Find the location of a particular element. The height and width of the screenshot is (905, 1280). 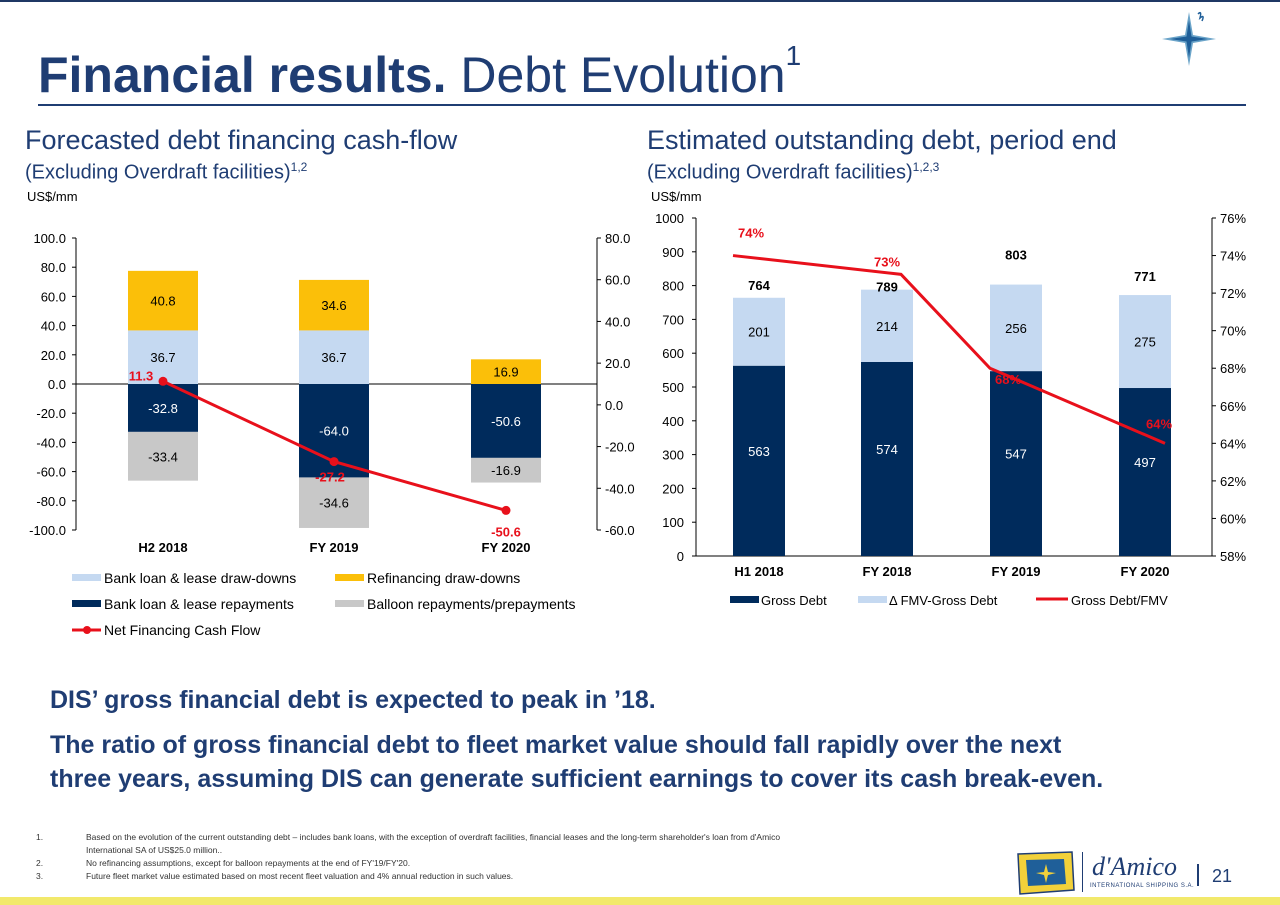

compass-star-icon is located at coordinates (1189, 38).